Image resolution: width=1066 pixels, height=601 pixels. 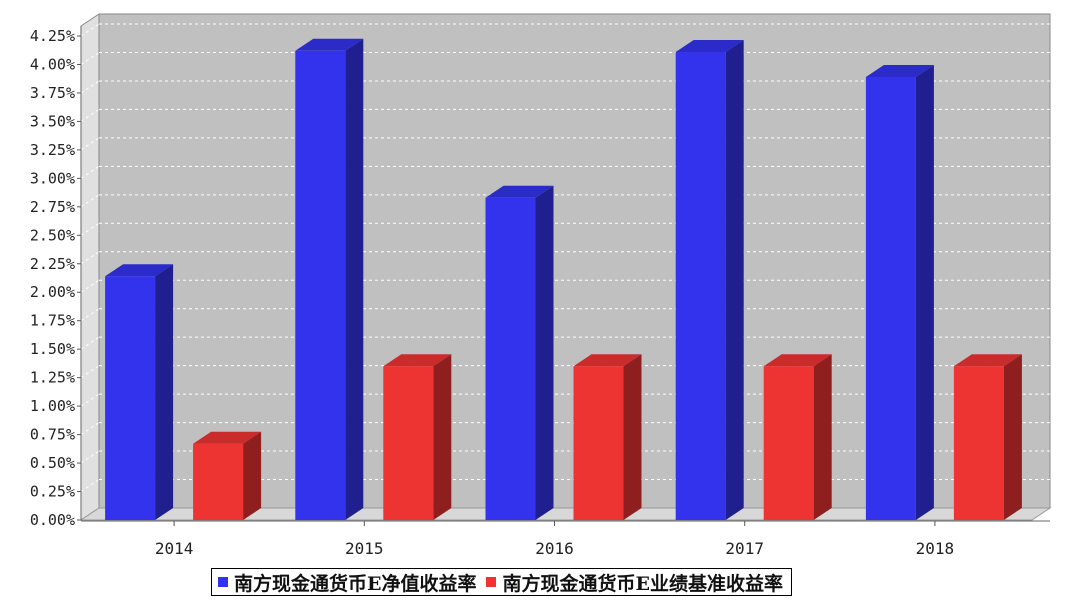 What do you see at coordinates (52, 406) in the screenshot?
I see `y-tick-label: 1.00%` at bounding box center [52, 406].